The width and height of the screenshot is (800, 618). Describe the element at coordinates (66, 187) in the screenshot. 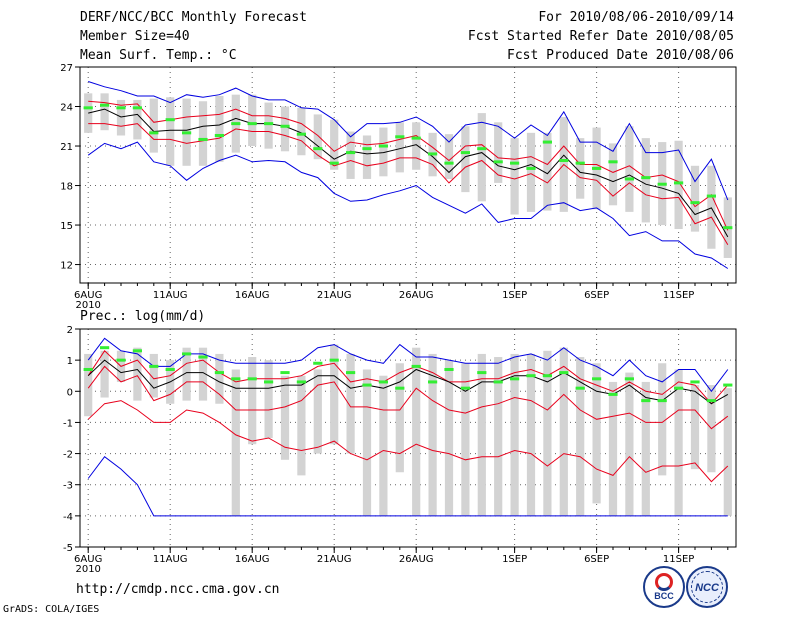

I see `temp-y-tick-label: 18` at that location.